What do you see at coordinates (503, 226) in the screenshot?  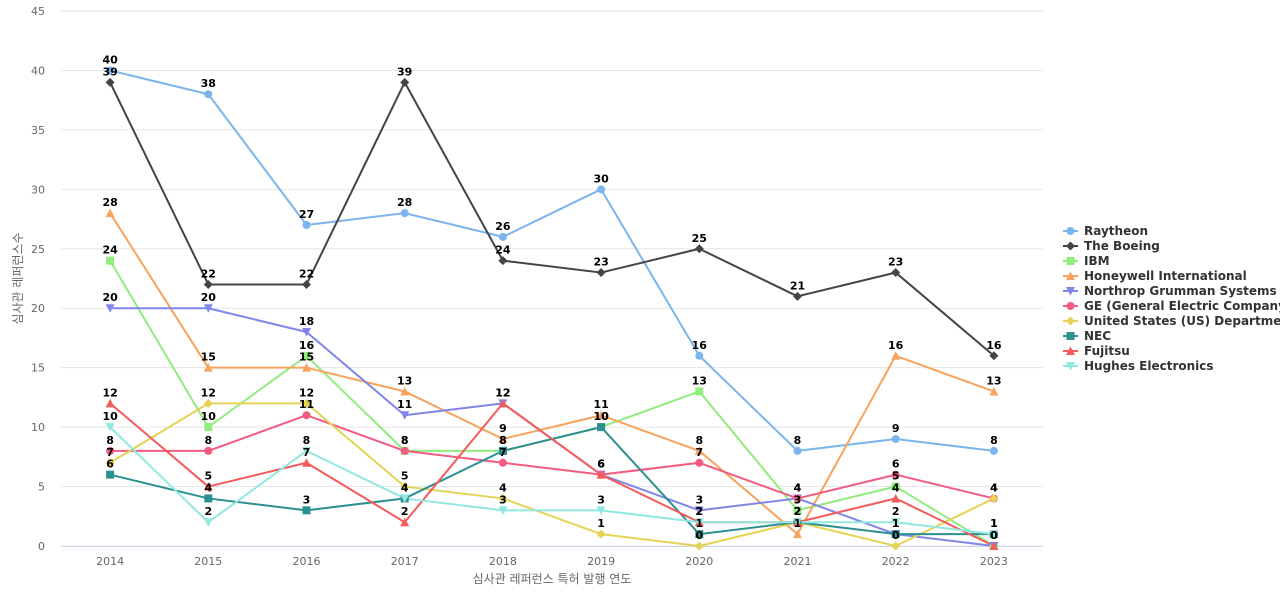 I see `data-label: 26` at bounding box center [503, 226].